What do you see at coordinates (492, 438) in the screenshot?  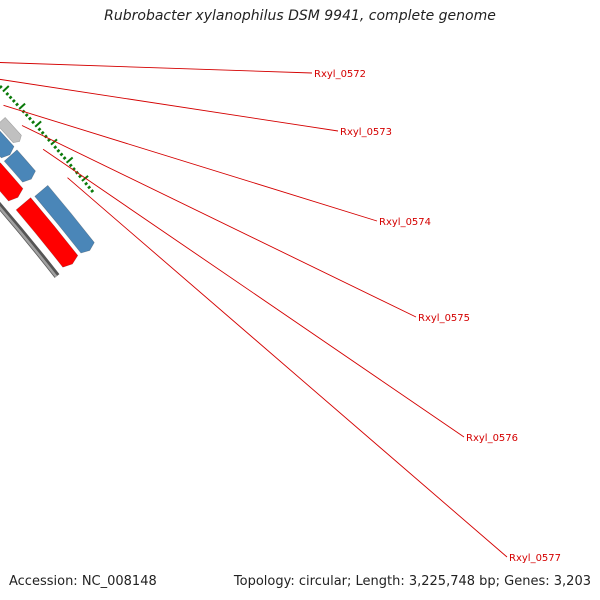 I see `gene-label: Rxyl_0576` at bounding box center [492, 438].